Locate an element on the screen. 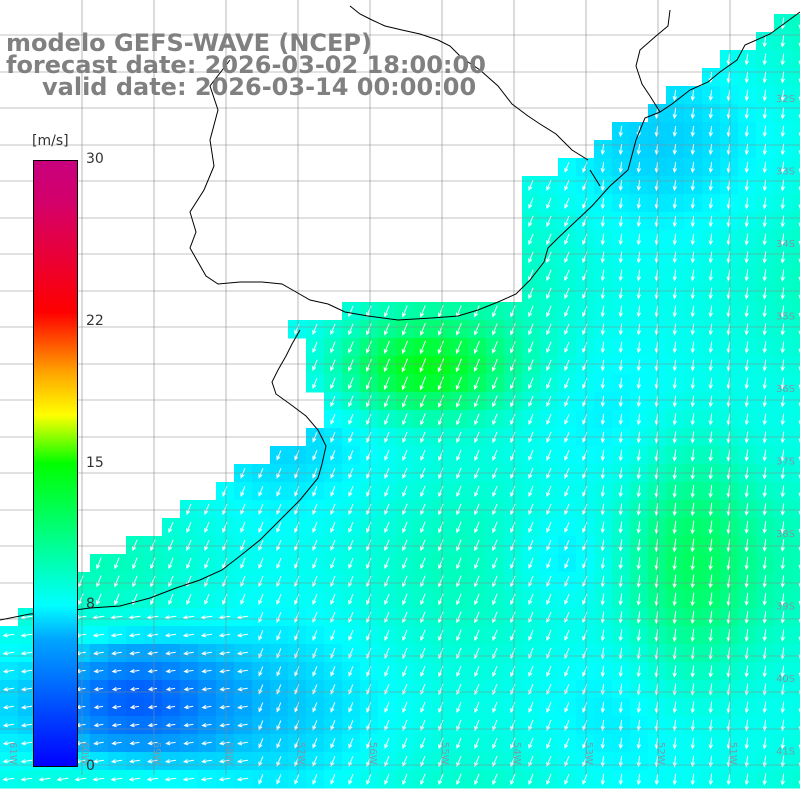 Image resolution: width=800 pixels, height=800 pixels. longitude-label: 56W is located at coordinates (372, 753).